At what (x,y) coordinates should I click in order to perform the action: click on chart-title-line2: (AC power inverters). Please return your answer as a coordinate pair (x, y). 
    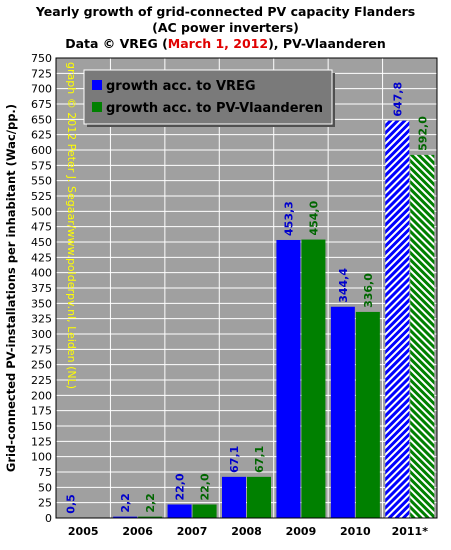
    Looking at the image, I should click on (225, 27).